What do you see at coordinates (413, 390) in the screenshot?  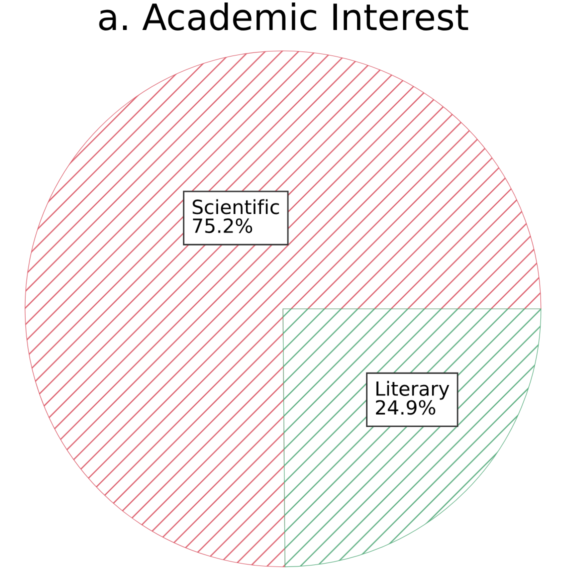 I see `slice-label: Literary` at bounding box center [413, 390].